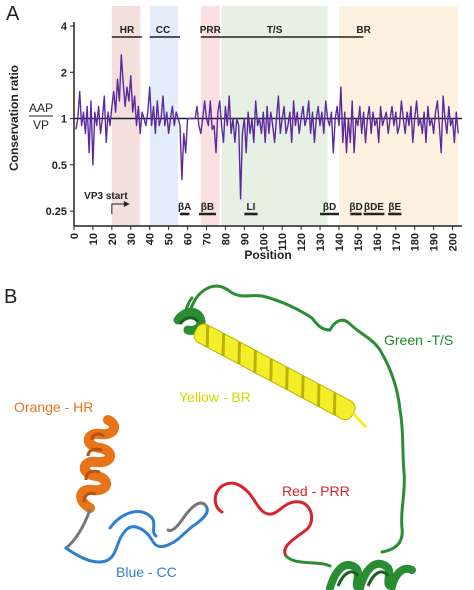  I want to click on red-prr-to-green, so click(308, 561).